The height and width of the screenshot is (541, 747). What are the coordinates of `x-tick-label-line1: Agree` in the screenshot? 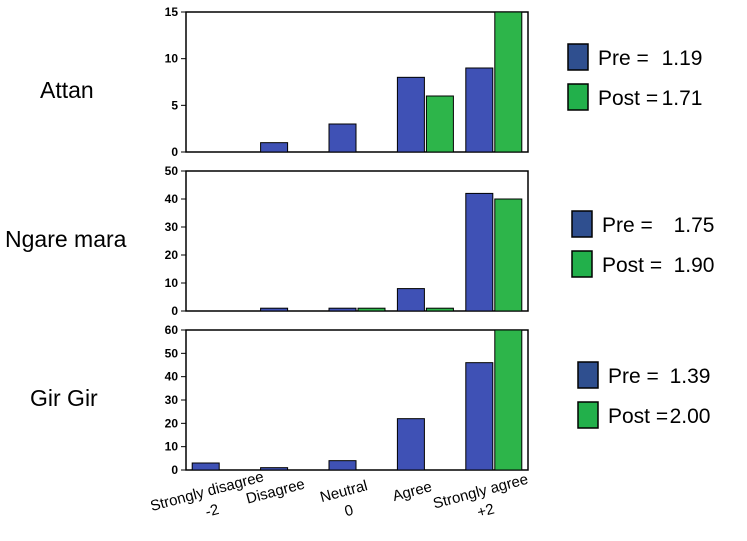 It's located at (412, 491).